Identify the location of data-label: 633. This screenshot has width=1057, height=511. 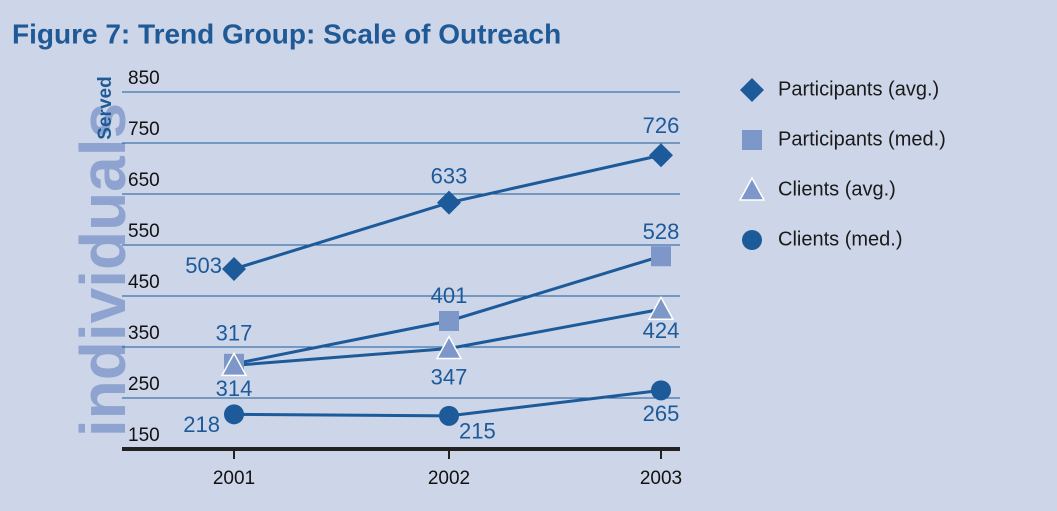
(449, 175).